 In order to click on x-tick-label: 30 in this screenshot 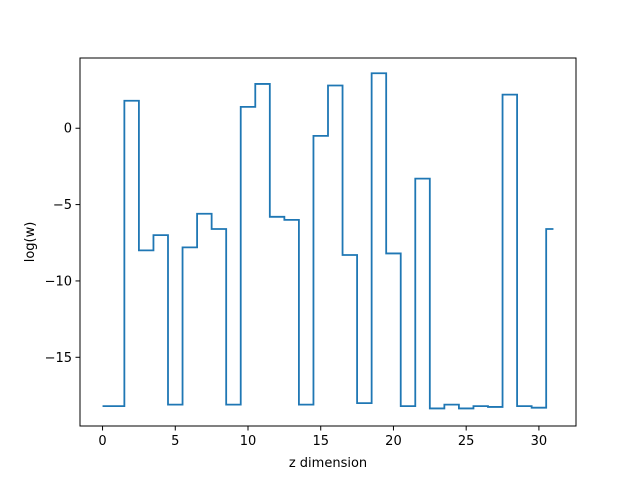, I will do `click(539, 441)`.